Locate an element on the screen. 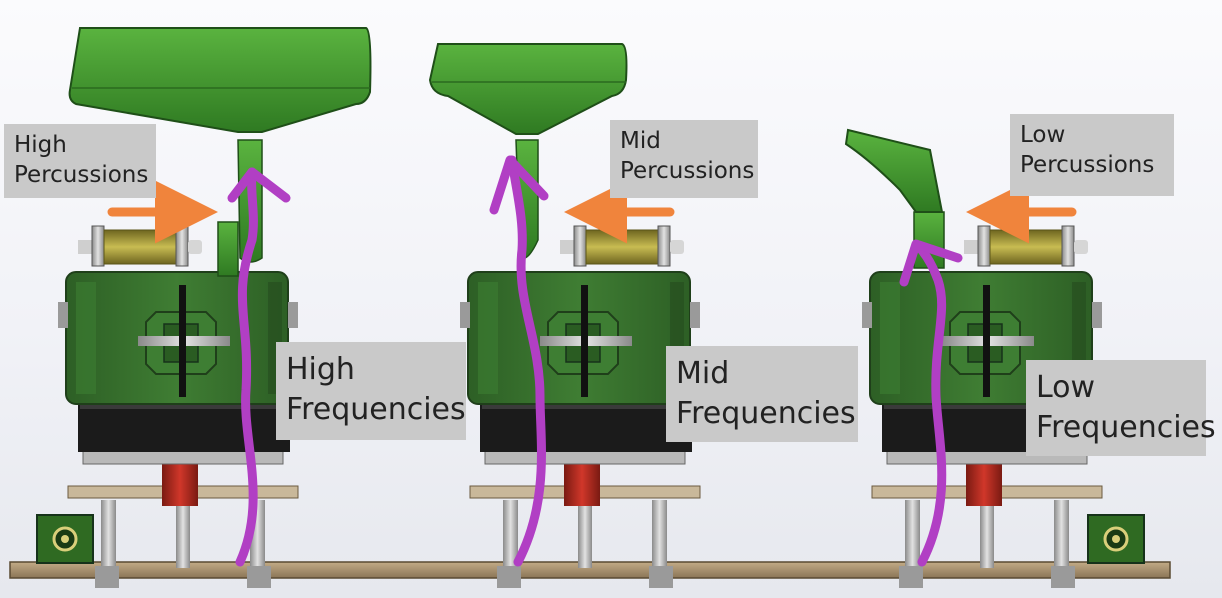  high-frequency-arrow is located at coordinates (259, 367).